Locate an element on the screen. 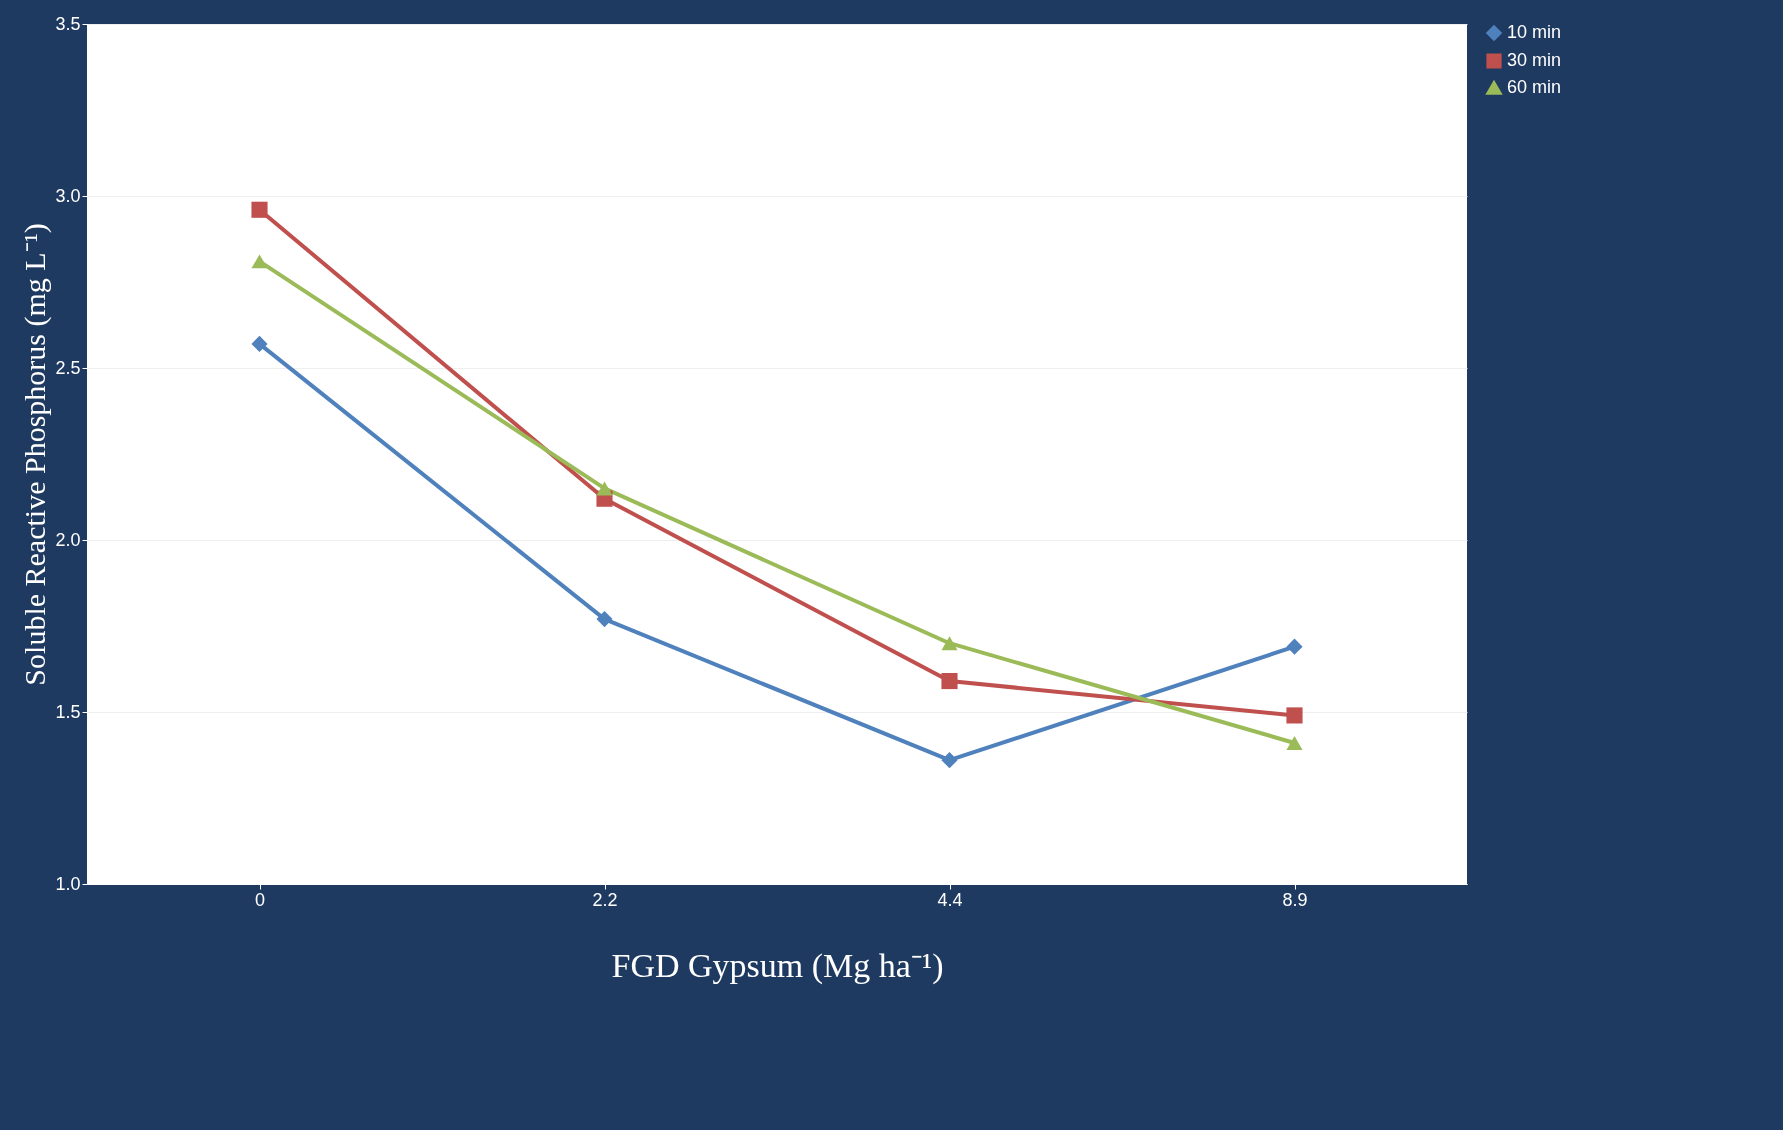 This screenshot has width=1783, height=1130. y-tick-label: 1.5 is located at coordinates (68, 711).